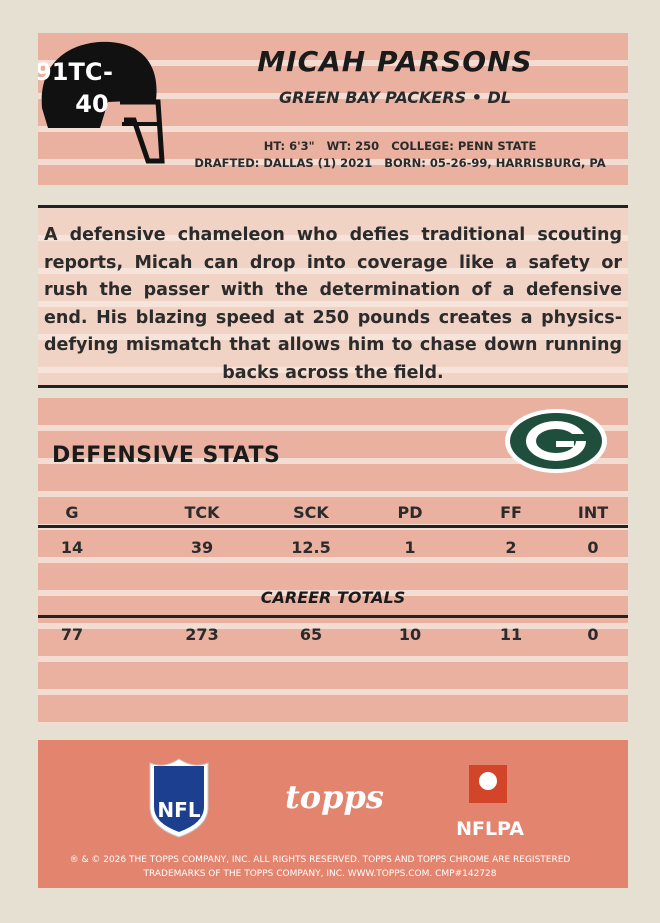  Describe the element at coordinates (75, 72) in the screenshot. I see `card-number: 91TC-` at that location.